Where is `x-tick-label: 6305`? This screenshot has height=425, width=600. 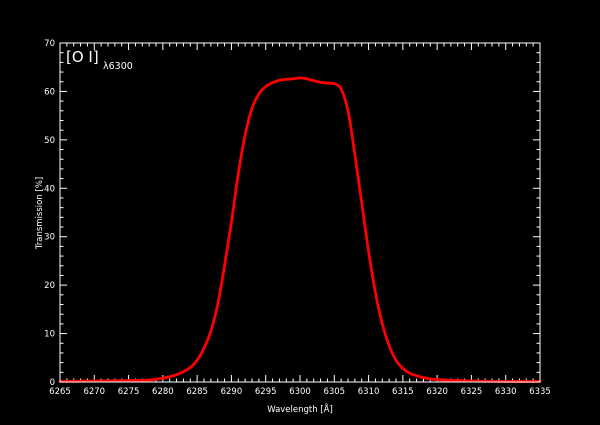
x-tick-label: 6305 is located at coordinates (334, 392).